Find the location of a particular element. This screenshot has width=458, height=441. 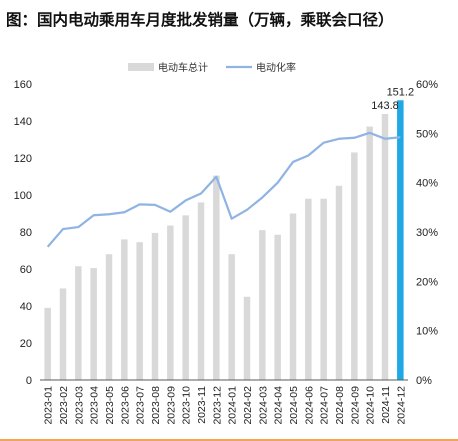

y-left-tick-label: 60 is located at coordinates (26, 270).